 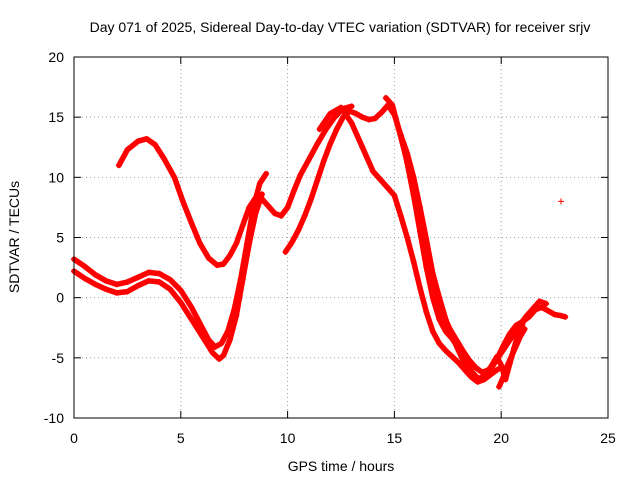 I want to click on x-tick-label: 10, so click(x=288, y=438).